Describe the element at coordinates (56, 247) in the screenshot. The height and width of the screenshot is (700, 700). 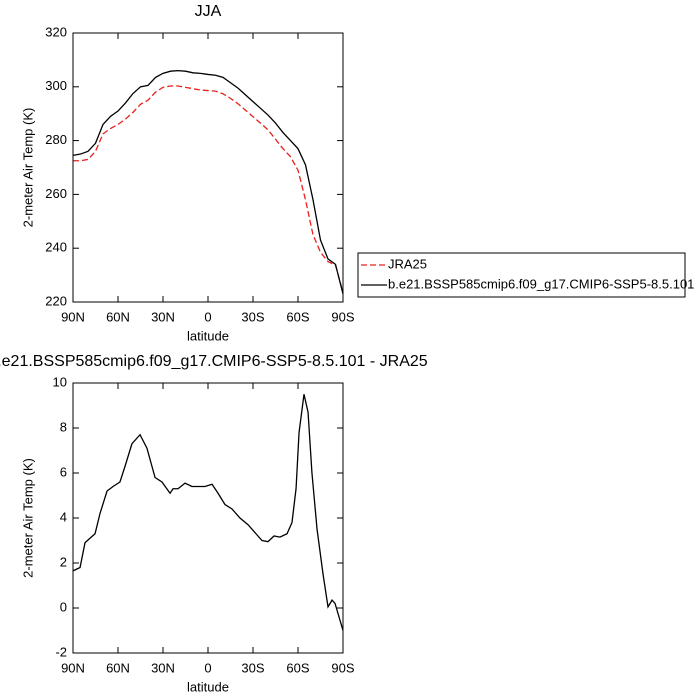
I see `y-tick-label: 240` at that location.